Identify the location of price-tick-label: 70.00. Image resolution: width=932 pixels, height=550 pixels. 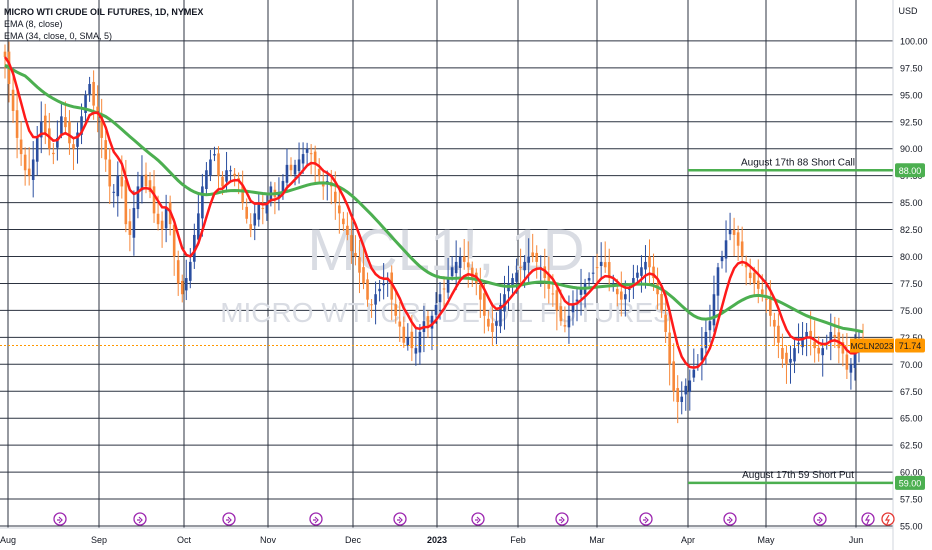
(911, 365).